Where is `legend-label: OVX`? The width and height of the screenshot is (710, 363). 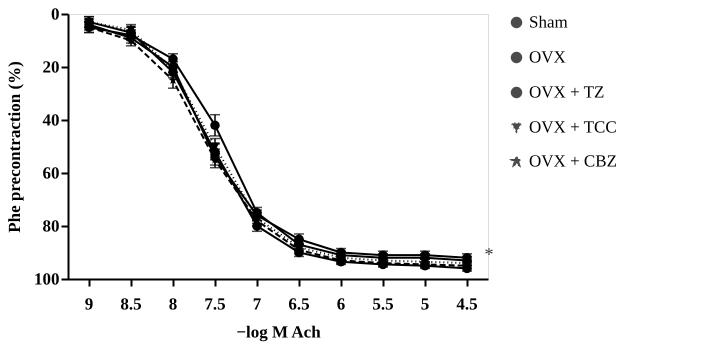
legend-label: OVX is located at coordinates (547, 57).